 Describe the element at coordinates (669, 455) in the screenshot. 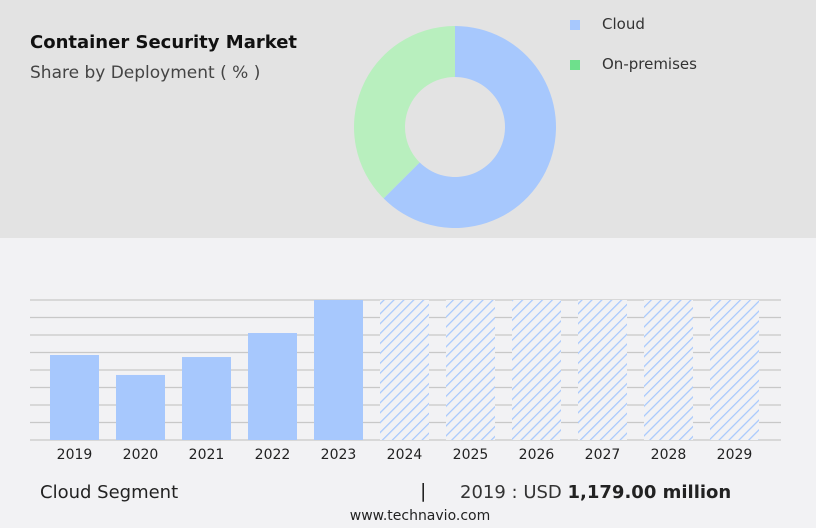

I see `x-tick-2028: 2028` at that location.